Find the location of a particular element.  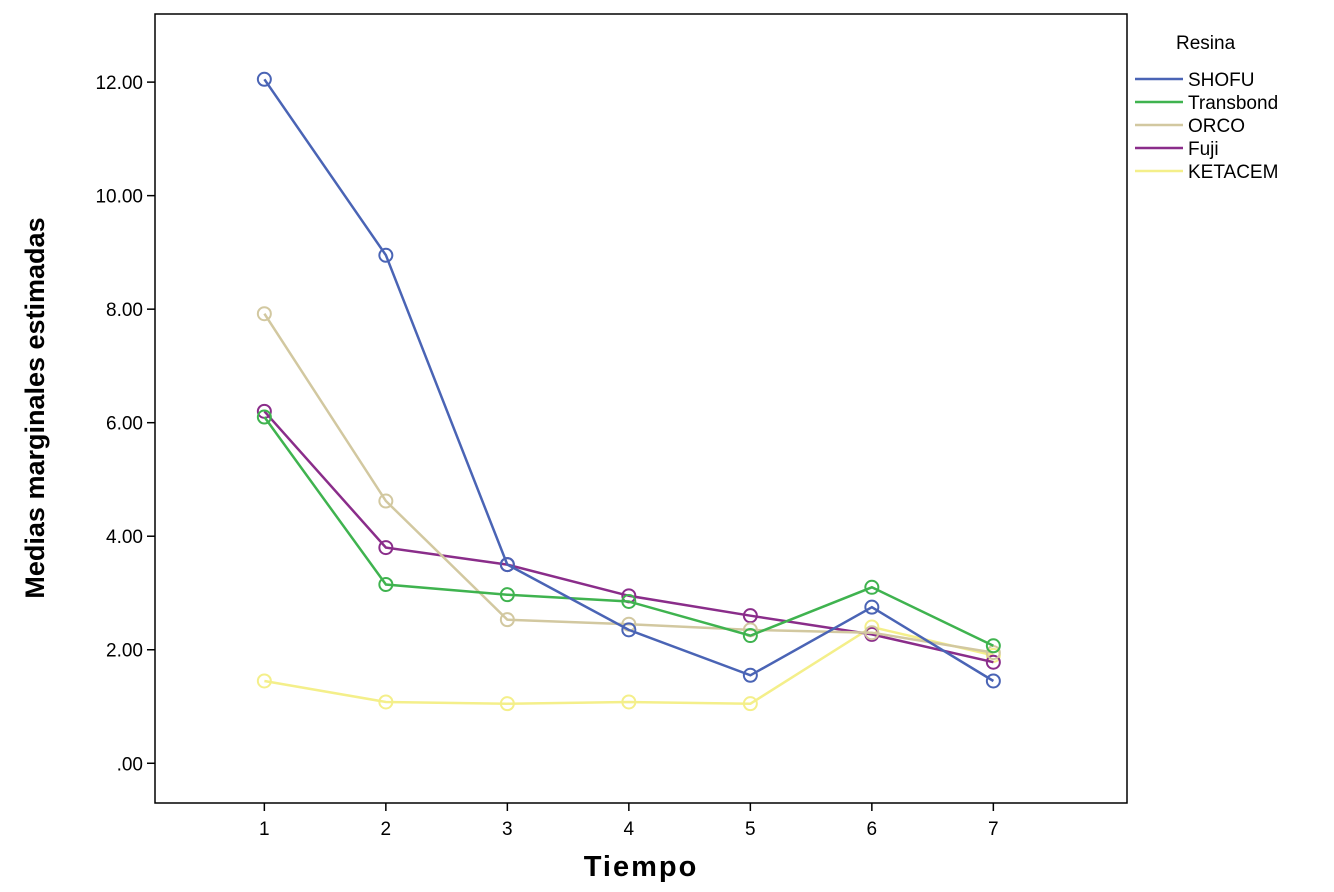

y-tick-label: 2.00 is located at coordinates (124, 651).